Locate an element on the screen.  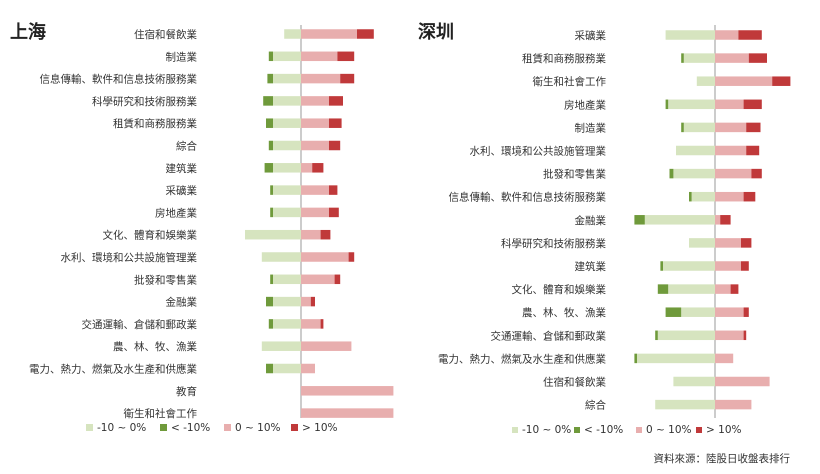
category-label: 采礦業 is located at coordinates (591, 35).